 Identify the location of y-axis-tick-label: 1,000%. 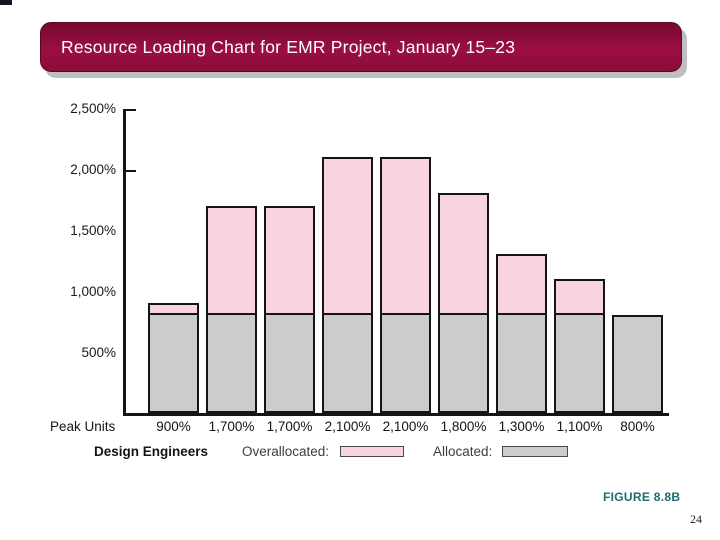
(93, 291).